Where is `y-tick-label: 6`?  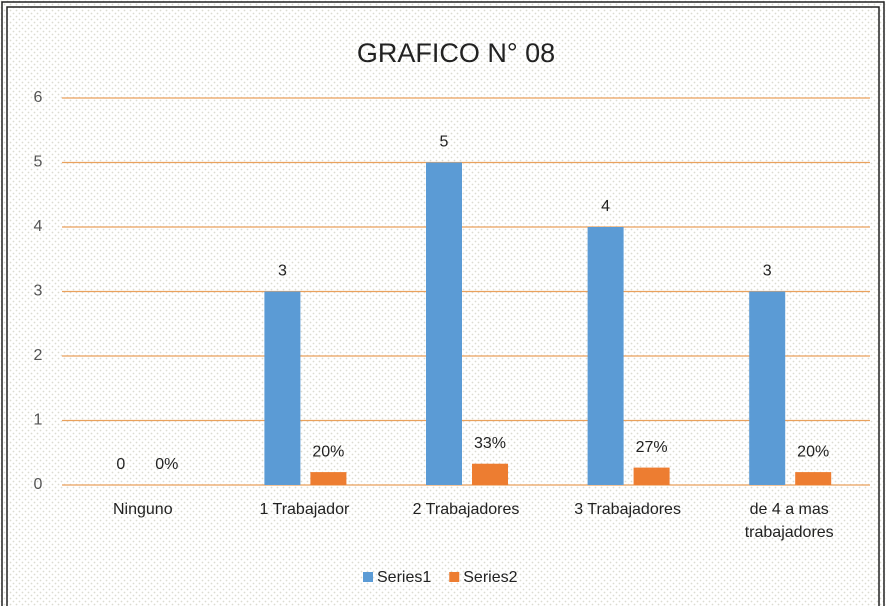
y-tick-label: 6 is located at coordinates (38, 97).